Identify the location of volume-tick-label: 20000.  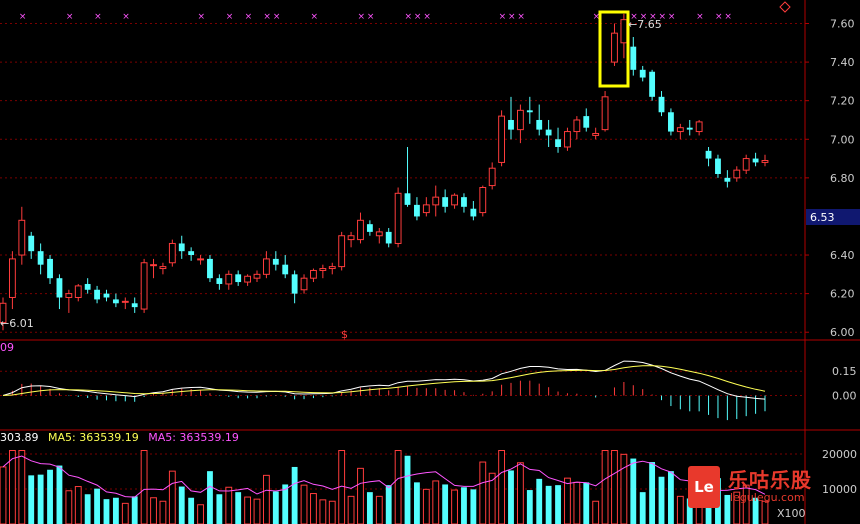
(839, 454).